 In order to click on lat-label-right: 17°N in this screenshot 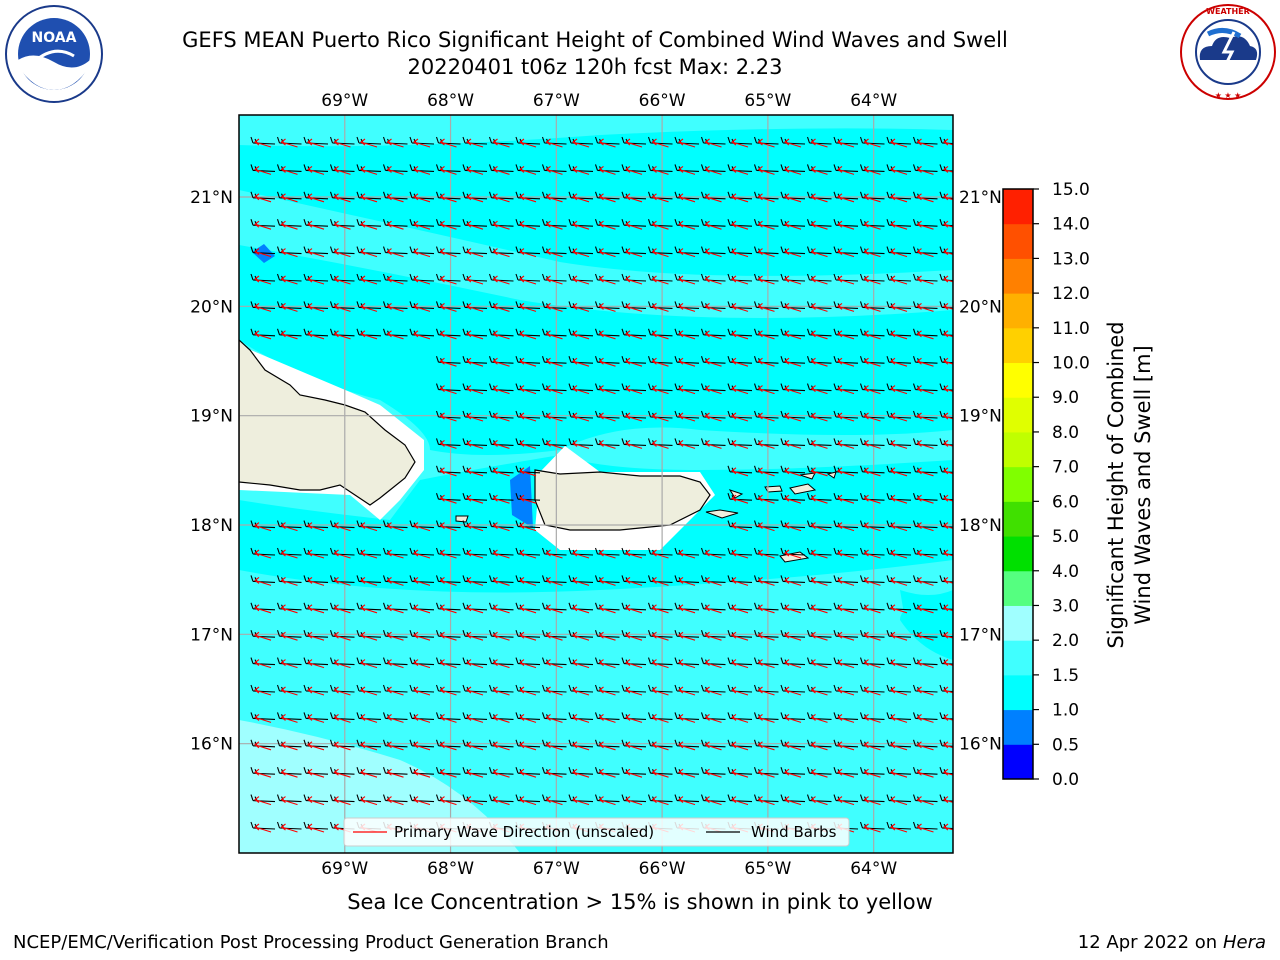, I will do `click(980, 635)`.